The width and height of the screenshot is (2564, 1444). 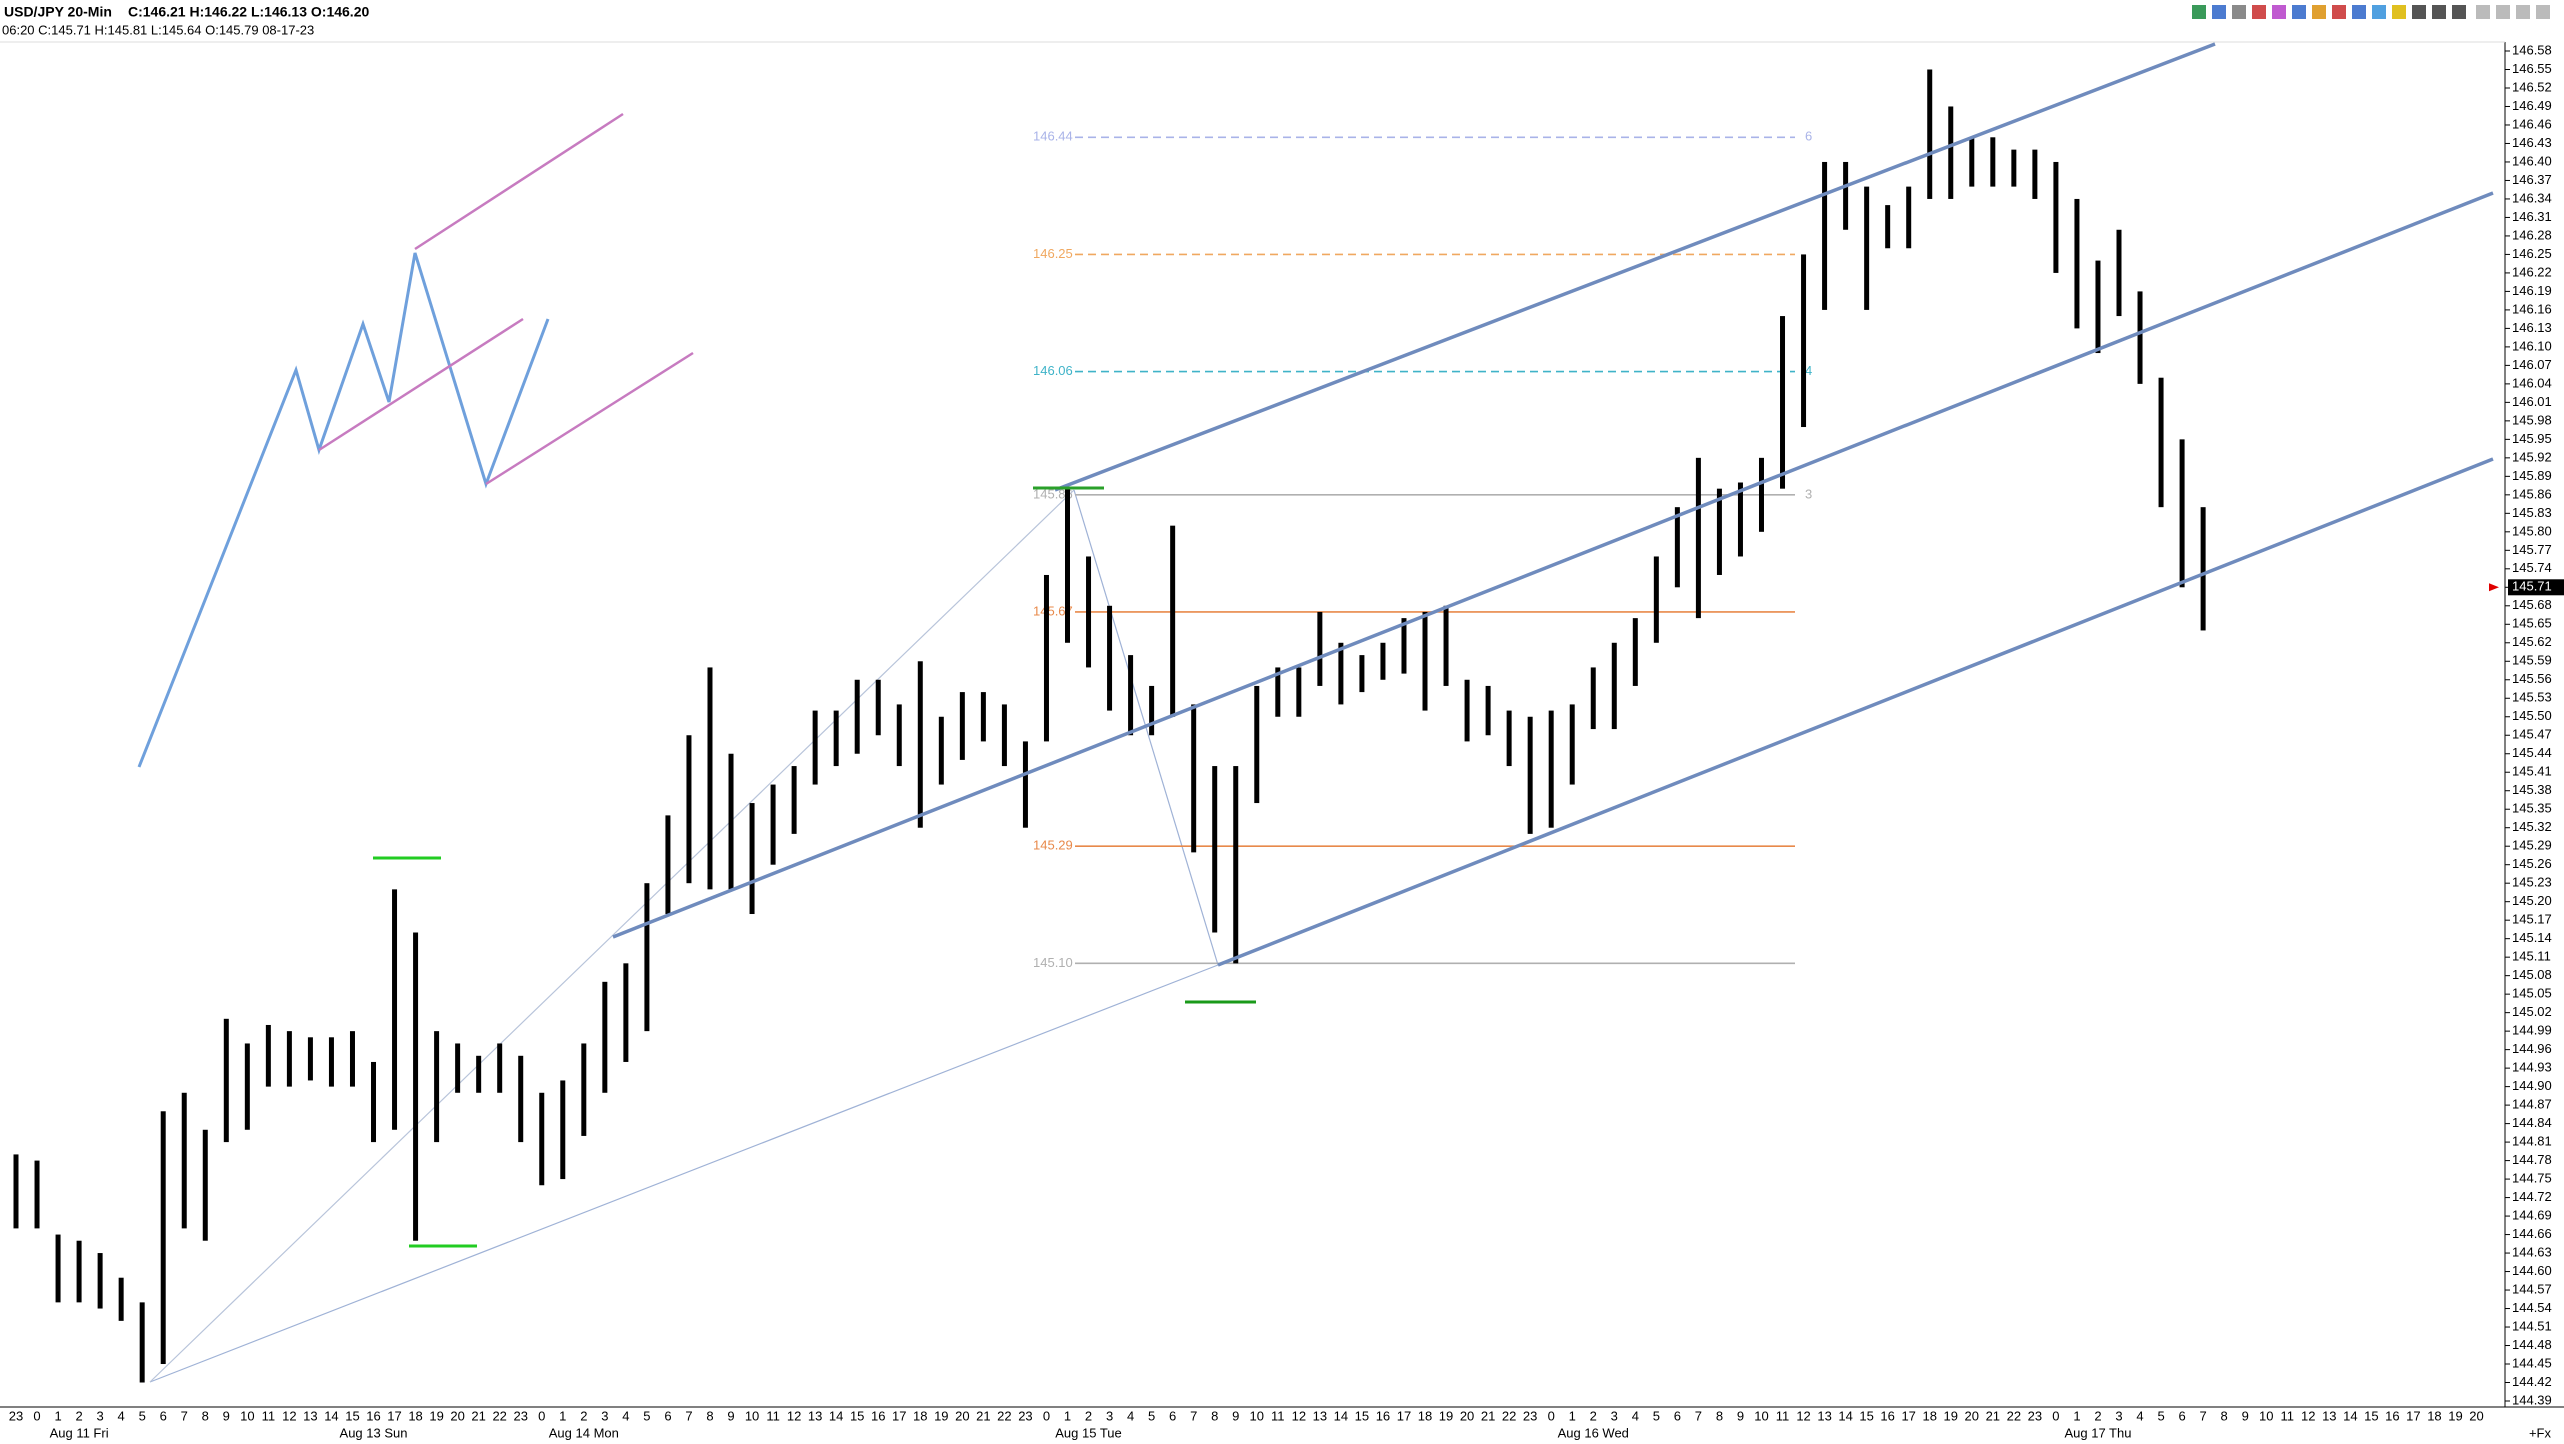 I want to click on x-tick-label: 4, so click(x=1635, y=1415).